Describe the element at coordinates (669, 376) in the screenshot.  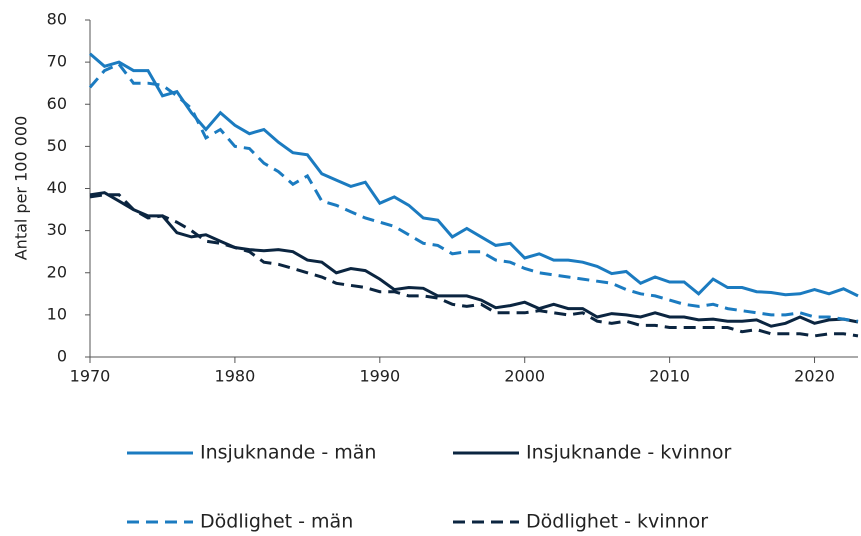
I see `x-tick-label: 2010` at that location.